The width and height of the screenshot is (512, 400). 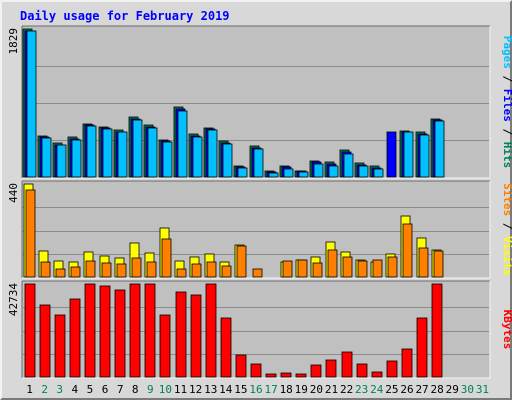 I want to click on x-tick-label-21: 21, so click(x=331, y=389).